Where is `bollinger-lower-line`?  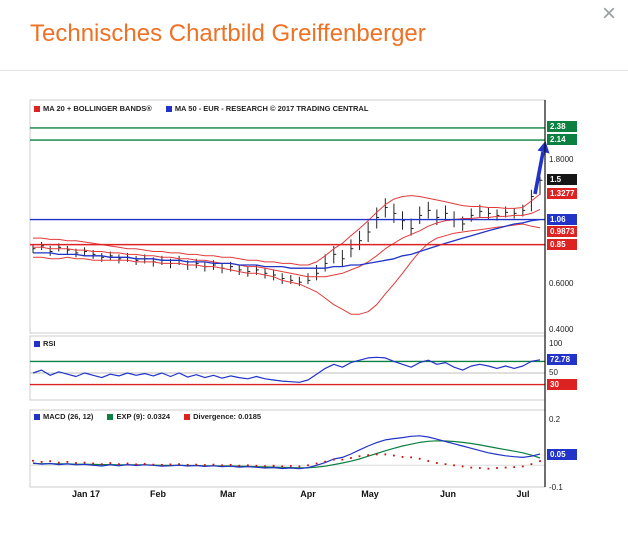
bollinger-lower-line is located at coordinates (287, 269).